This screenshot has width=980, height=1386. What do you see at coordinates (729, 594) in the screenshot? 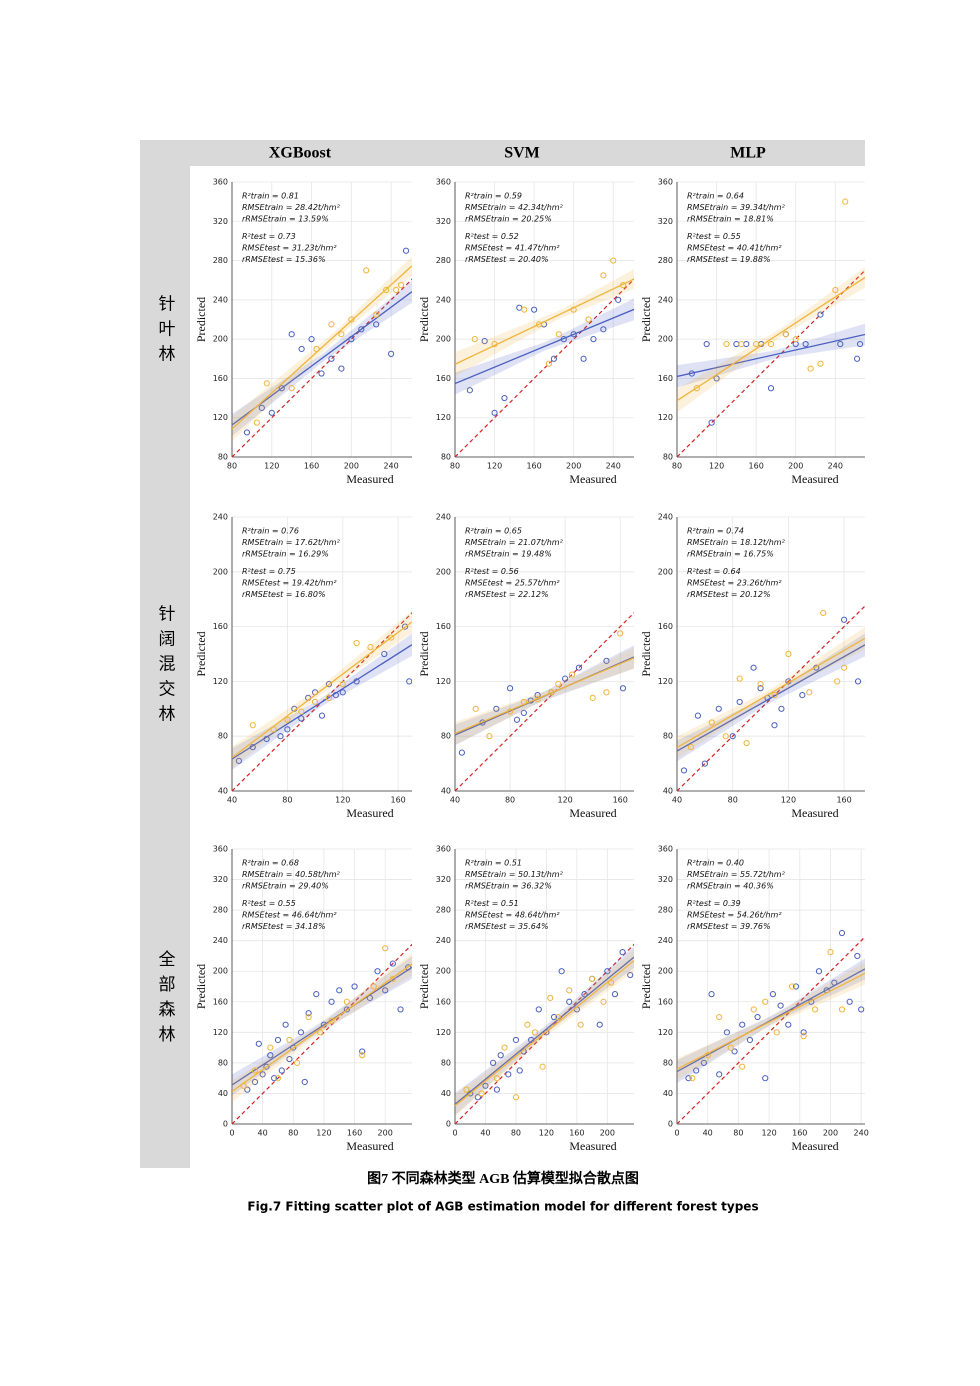
I see `stat-annotation: rRMSEtest = 20.12%` at bounding box center [729, 594].